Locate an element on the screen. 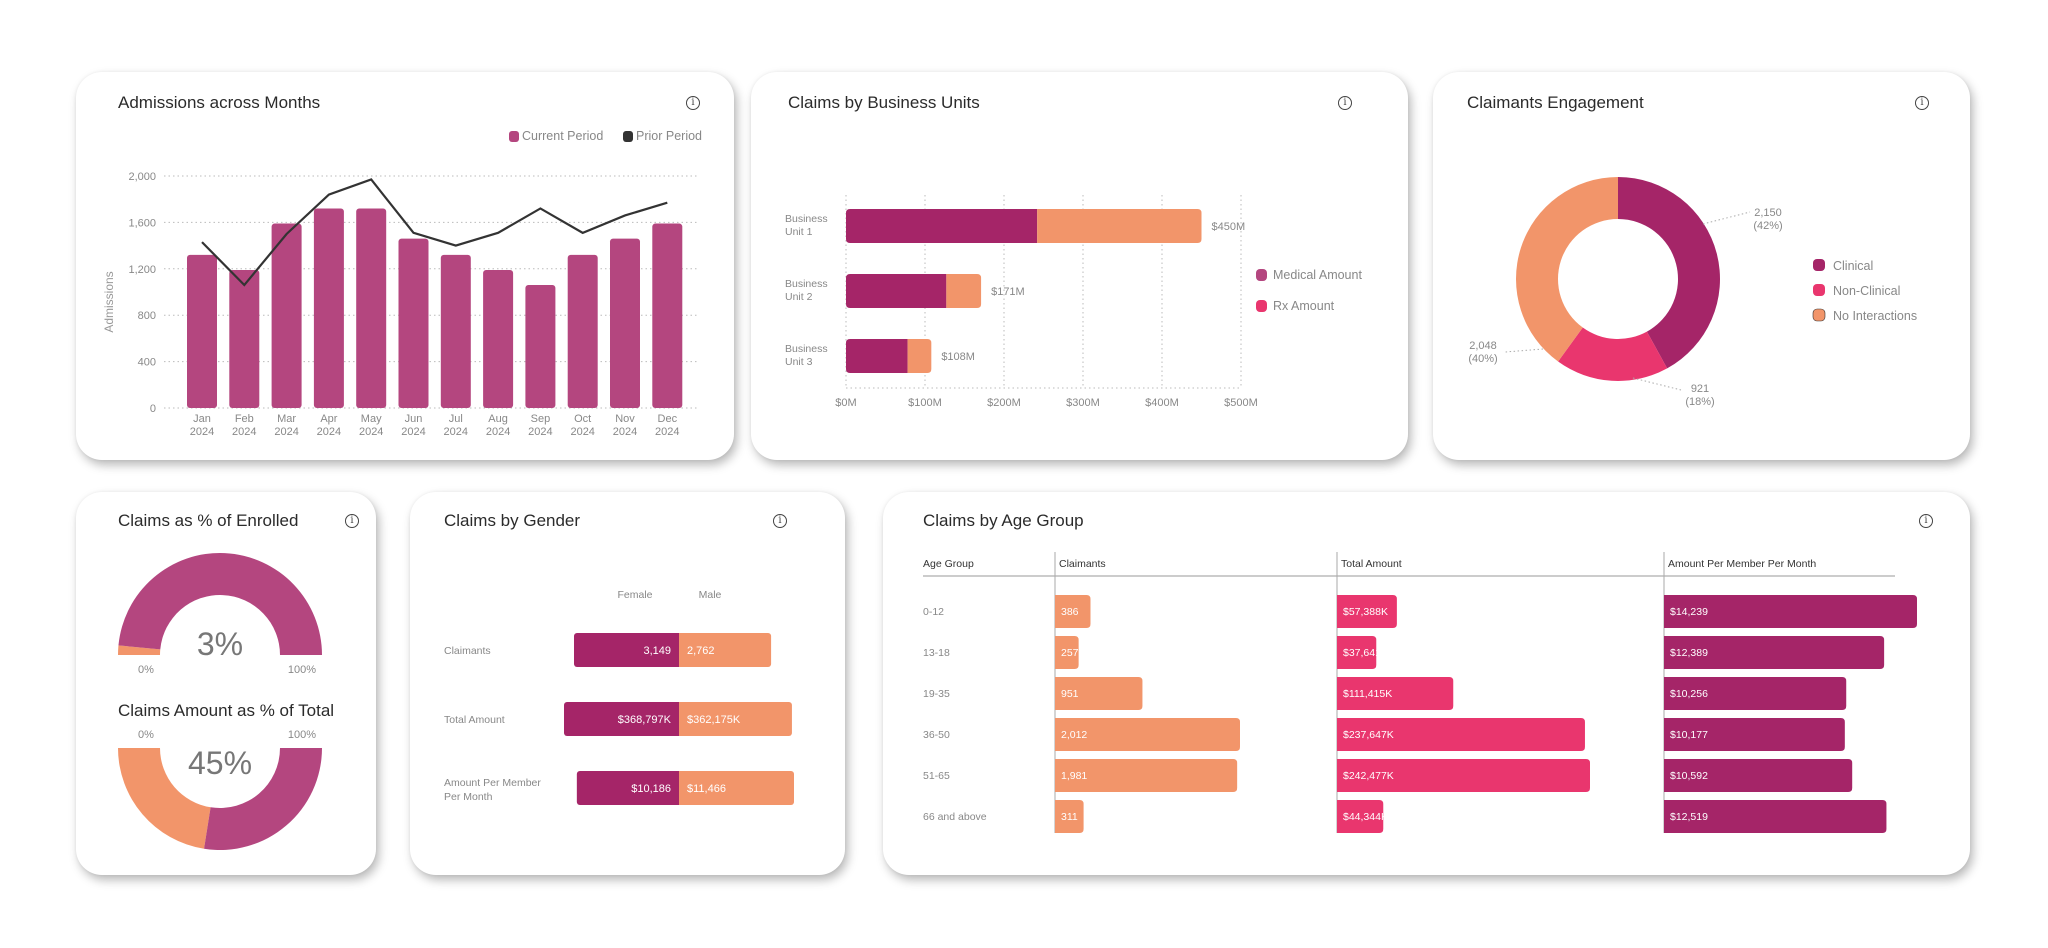  row-label: Per Month is located at coordinates (468, 797).